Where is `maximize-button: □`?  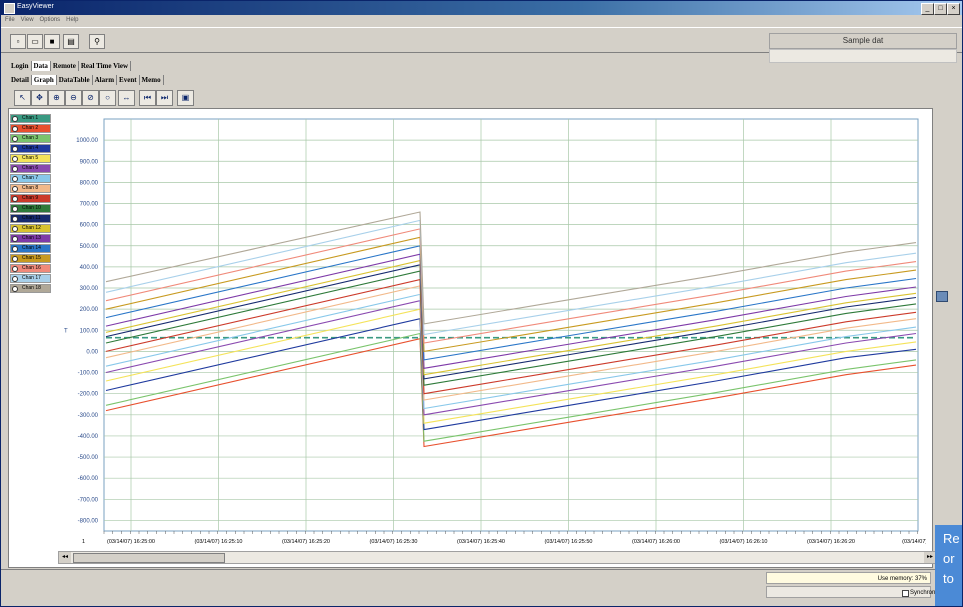 maximize-button: □ is located at coordinates (940, 9).